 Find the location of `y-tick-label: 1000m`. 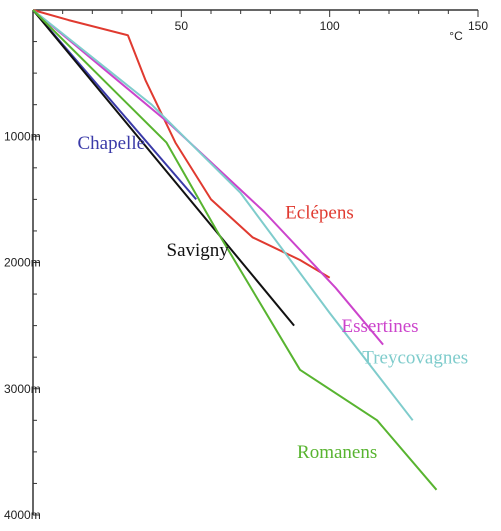

y-tick-label: 1000m is located at coordinates (22, 136).